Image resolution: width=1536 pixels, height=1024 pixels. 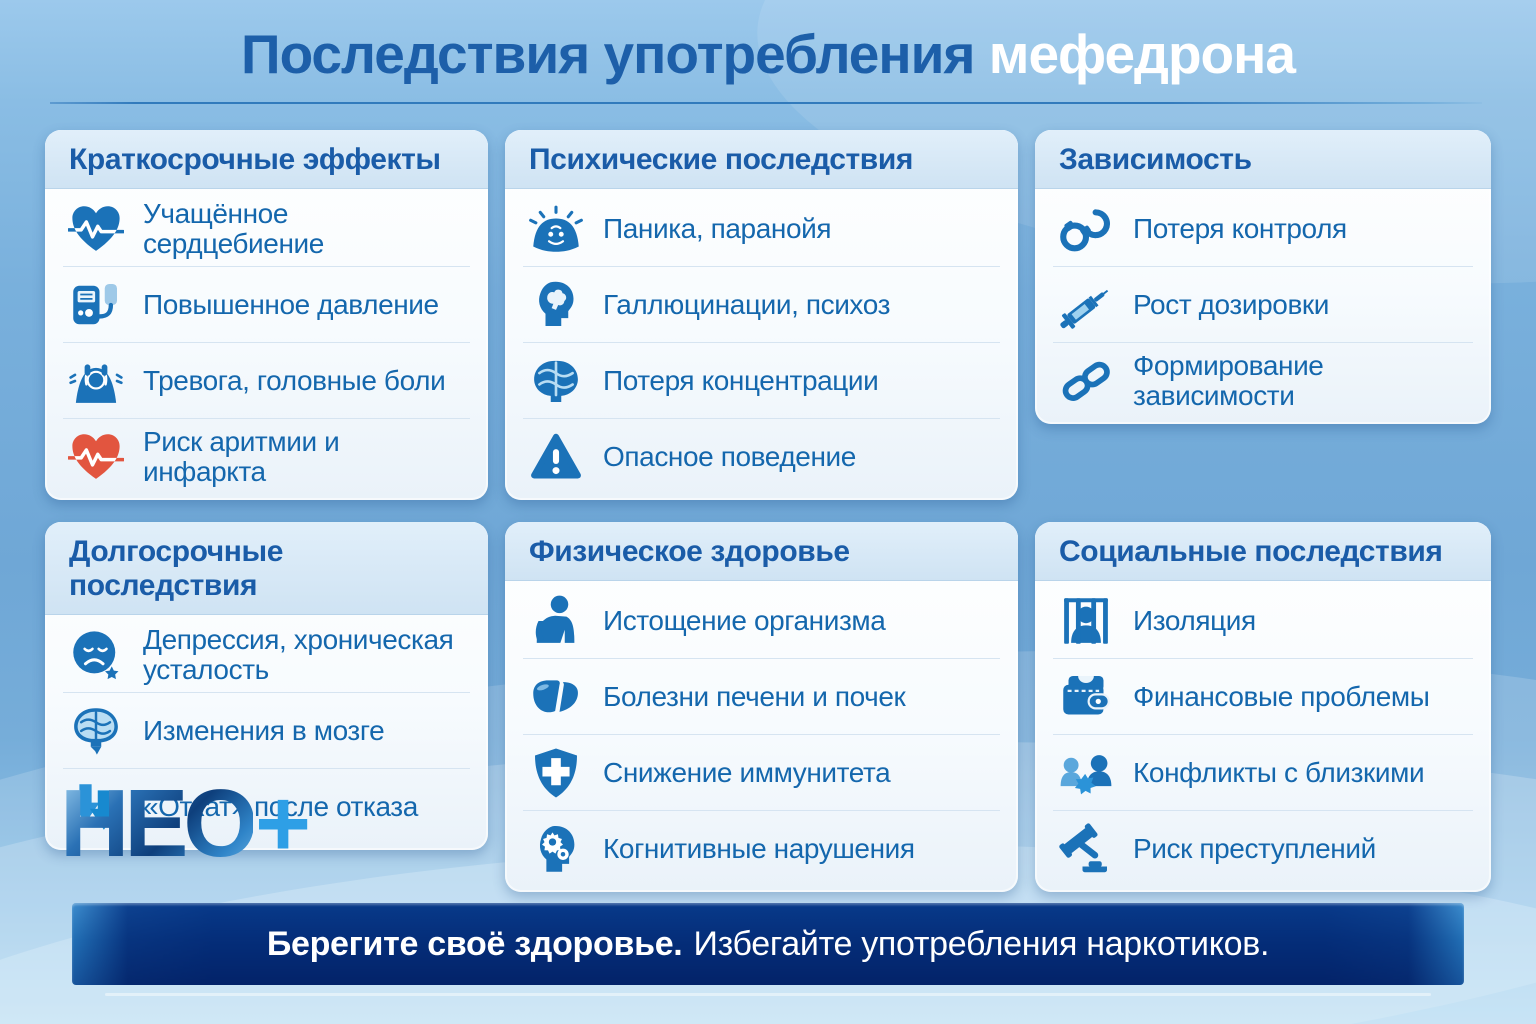 I want to click on heart-attack-icon, so click(x=96, y=457).